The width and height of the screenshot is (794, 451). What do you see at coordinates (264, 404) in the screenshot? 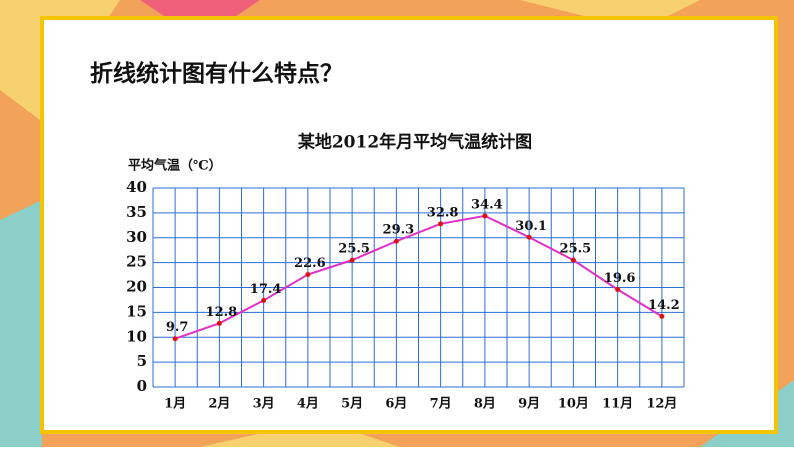
I see `x-tick-label: 3月` at bounding box center [264, 404].